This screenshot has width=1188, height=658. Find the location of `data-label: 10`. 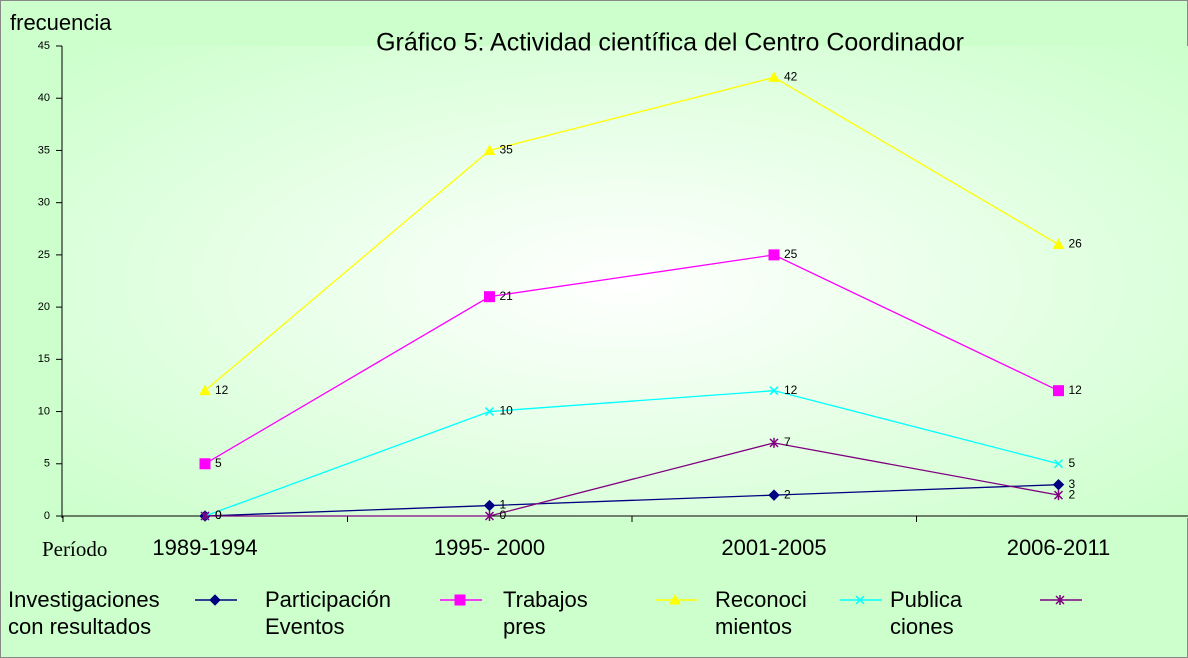

data-label: 10 is located at coordinates (507, 411).